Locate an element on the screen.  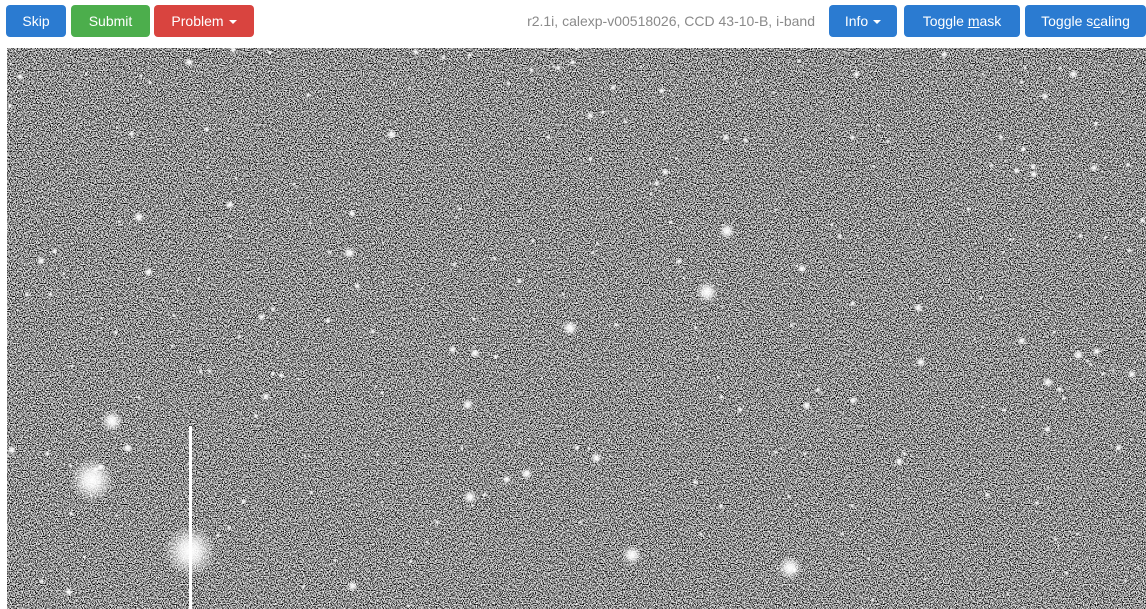
problem-button: Problem is located at coordinates (204, 21).